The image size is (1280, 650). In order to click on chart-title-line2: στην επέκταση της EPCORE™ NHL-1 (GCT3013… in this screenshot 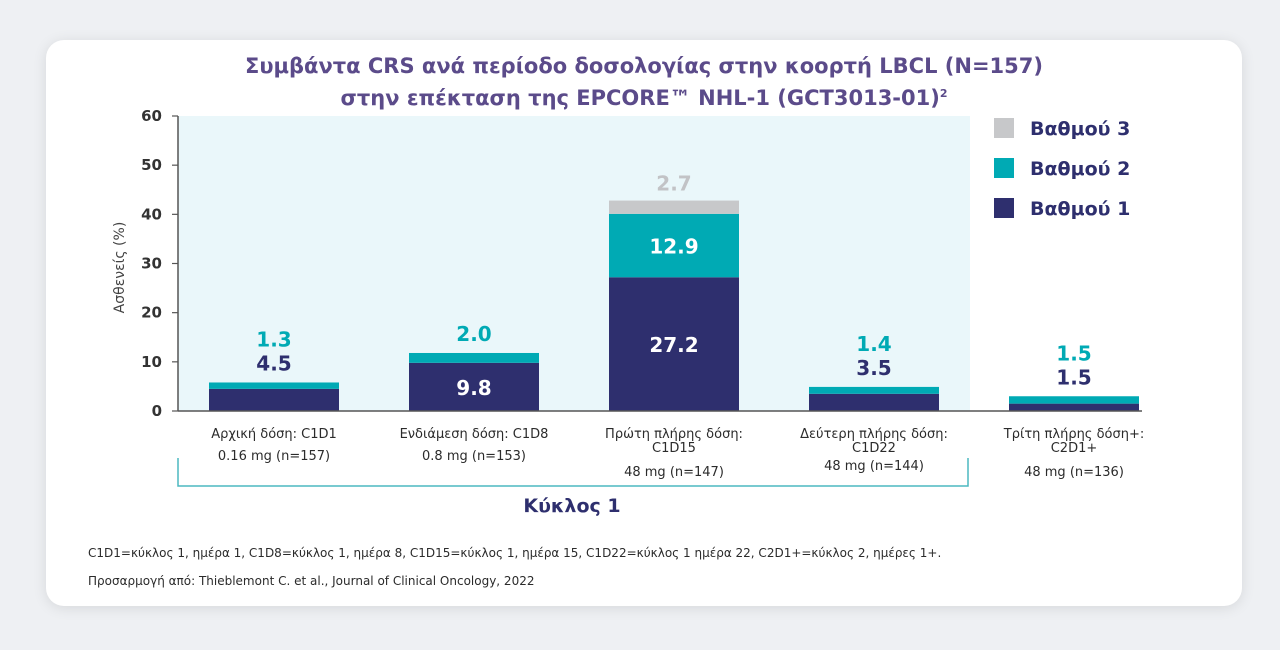, I will do `click(644, 96)`.